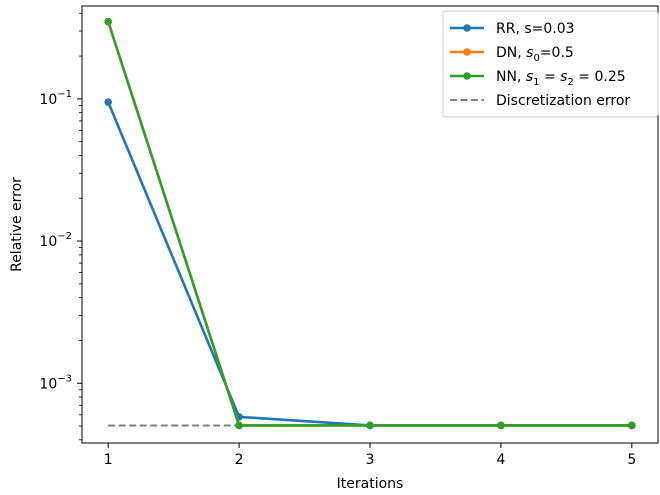  What do you see at coordinates (561, 78) in the screenshot?
I see `legend-label: NN, s1 = s2 = 0.25` at bounding box center [561, 78].